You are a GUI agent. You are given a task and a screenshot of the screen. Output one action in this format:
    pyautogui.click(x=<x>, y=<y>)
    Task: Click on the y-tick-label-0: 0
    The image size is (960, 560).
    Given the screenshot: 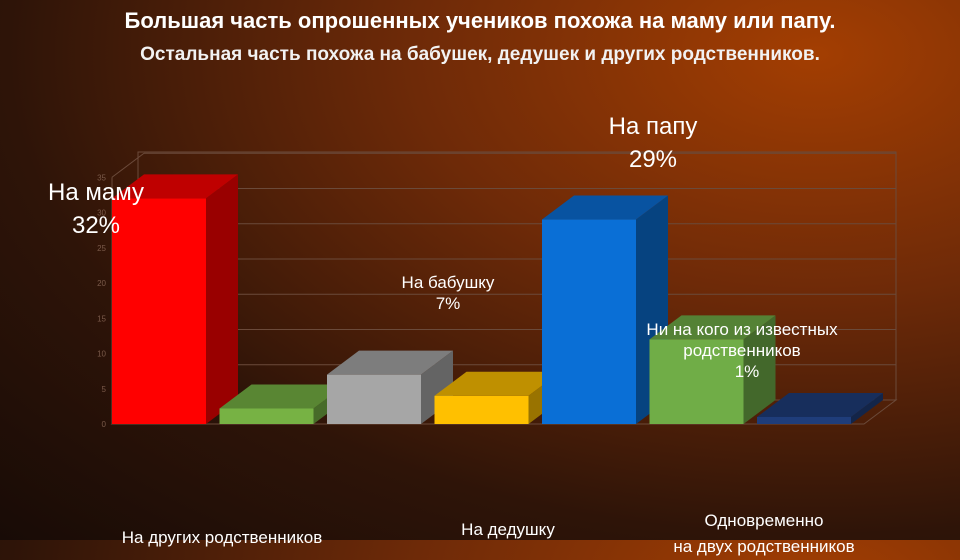 What is the action you would take?
    pyautogui.click(x=104, y=424)
    